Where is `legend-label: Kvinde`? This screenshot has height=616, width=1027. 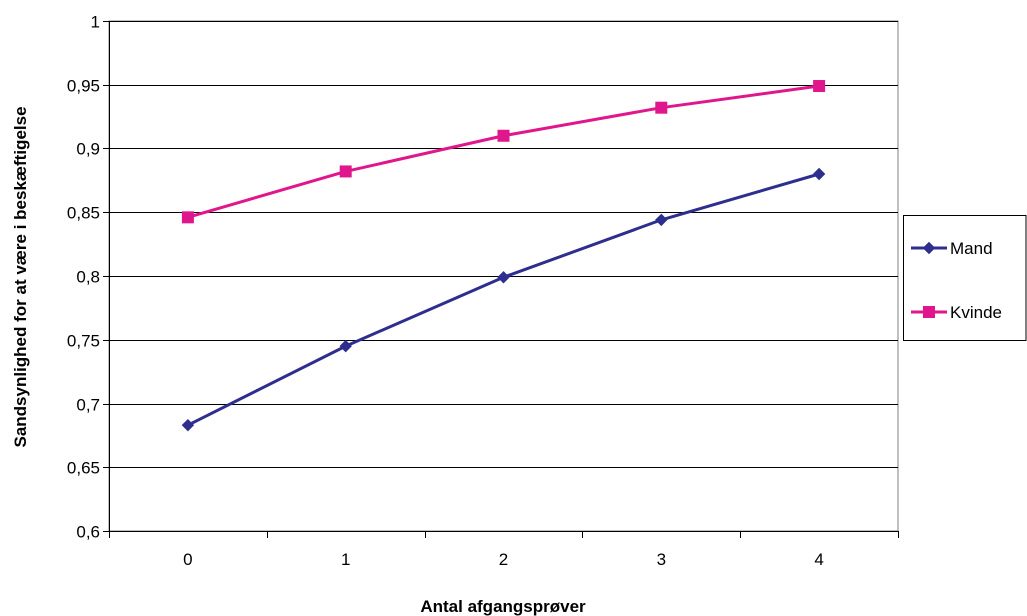
legend-label: Kvinde is located at coordinates (976, 312).